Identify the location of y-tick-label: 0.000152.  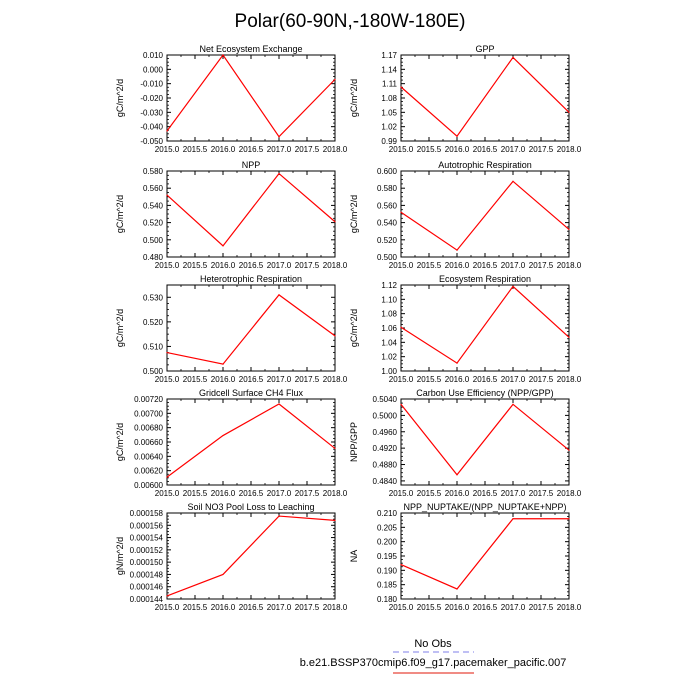
(147, 550).